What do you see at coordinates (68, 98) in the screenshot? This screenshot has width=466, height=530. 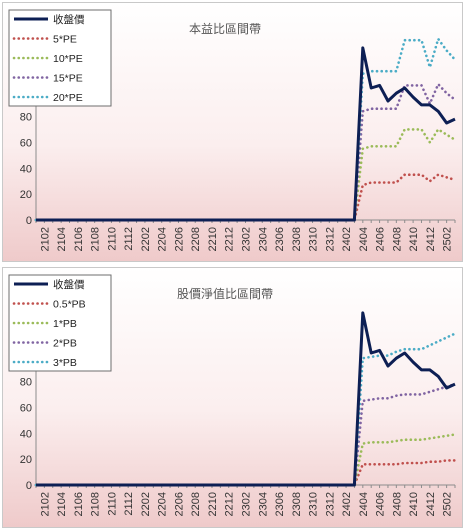 I see `legend-label: 20*PE` at bounding box center [68, 98].